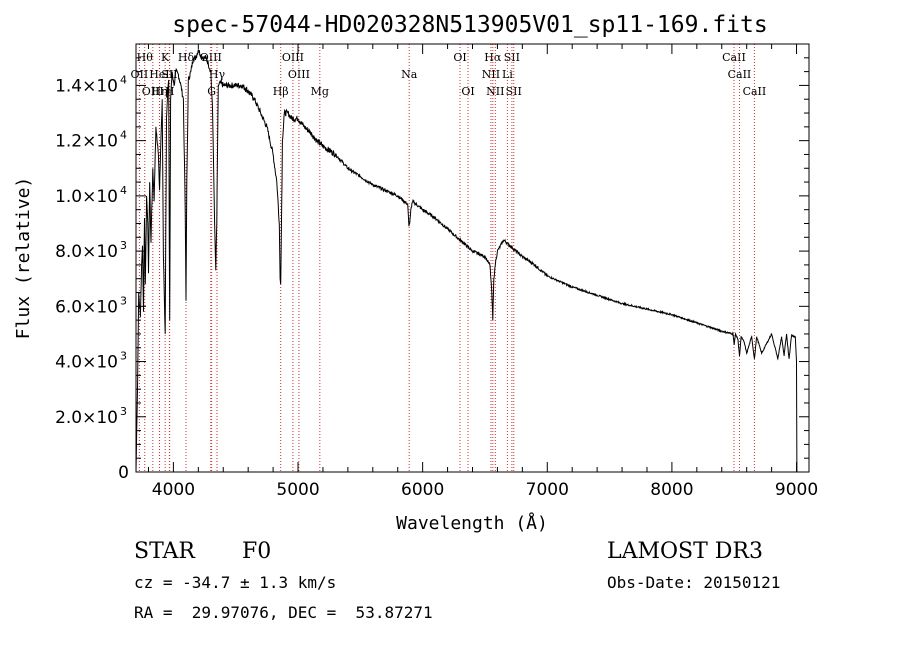 The width and height of the screenshot is (900, 649). I want to click on y-tick-label: 1.0×10, so click(86, 197).